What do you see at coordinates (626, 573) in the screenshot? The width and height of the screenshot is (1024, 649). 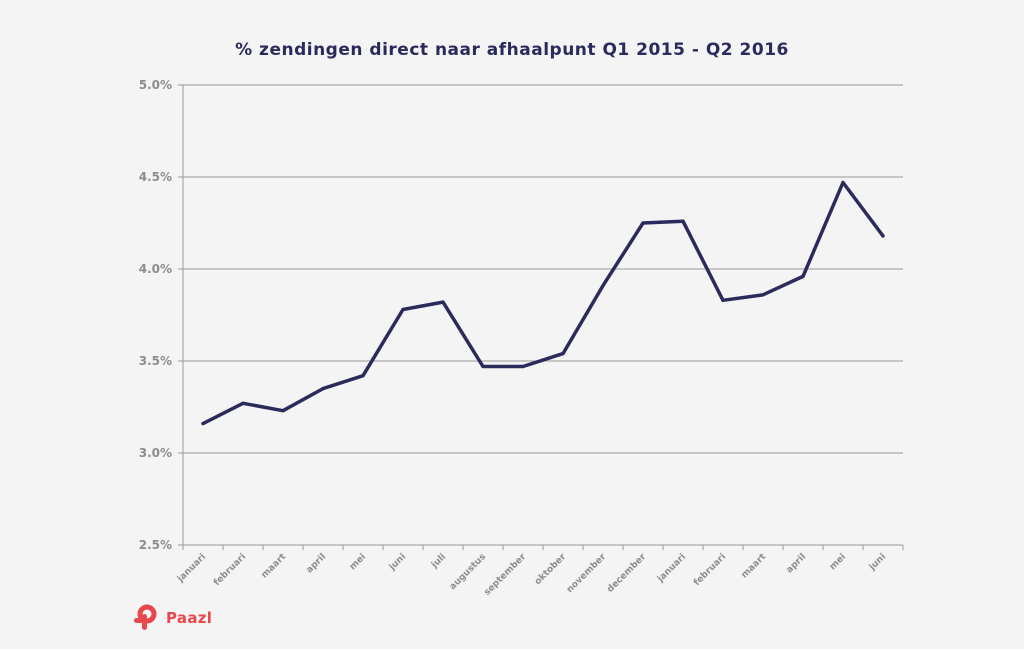 I see `x-tick-label: december` at bounding box center [626, 573].